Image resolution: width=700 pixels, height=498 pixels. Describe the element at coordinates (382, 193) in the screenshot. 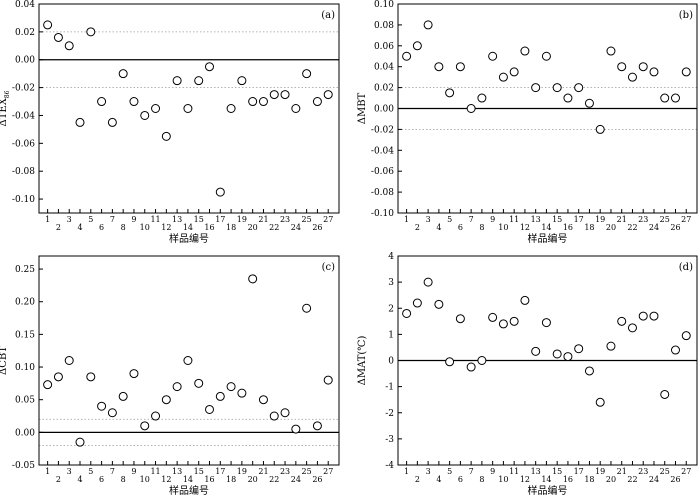

I see `y-tick-label: -0.08` at that location.